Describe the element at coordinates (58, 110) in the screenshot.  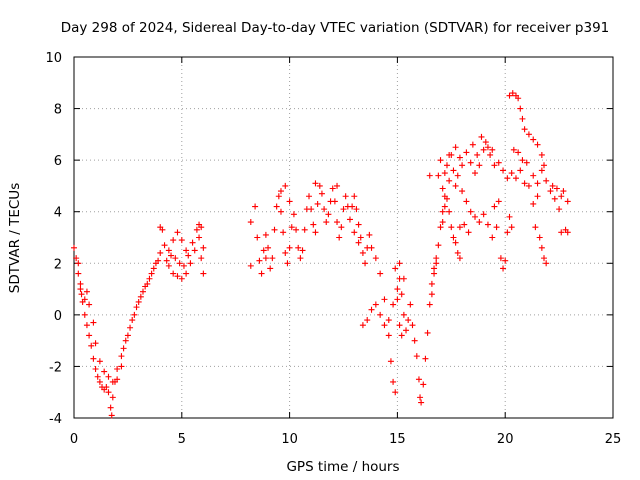
I see `y-tick-label: 8` at that location.